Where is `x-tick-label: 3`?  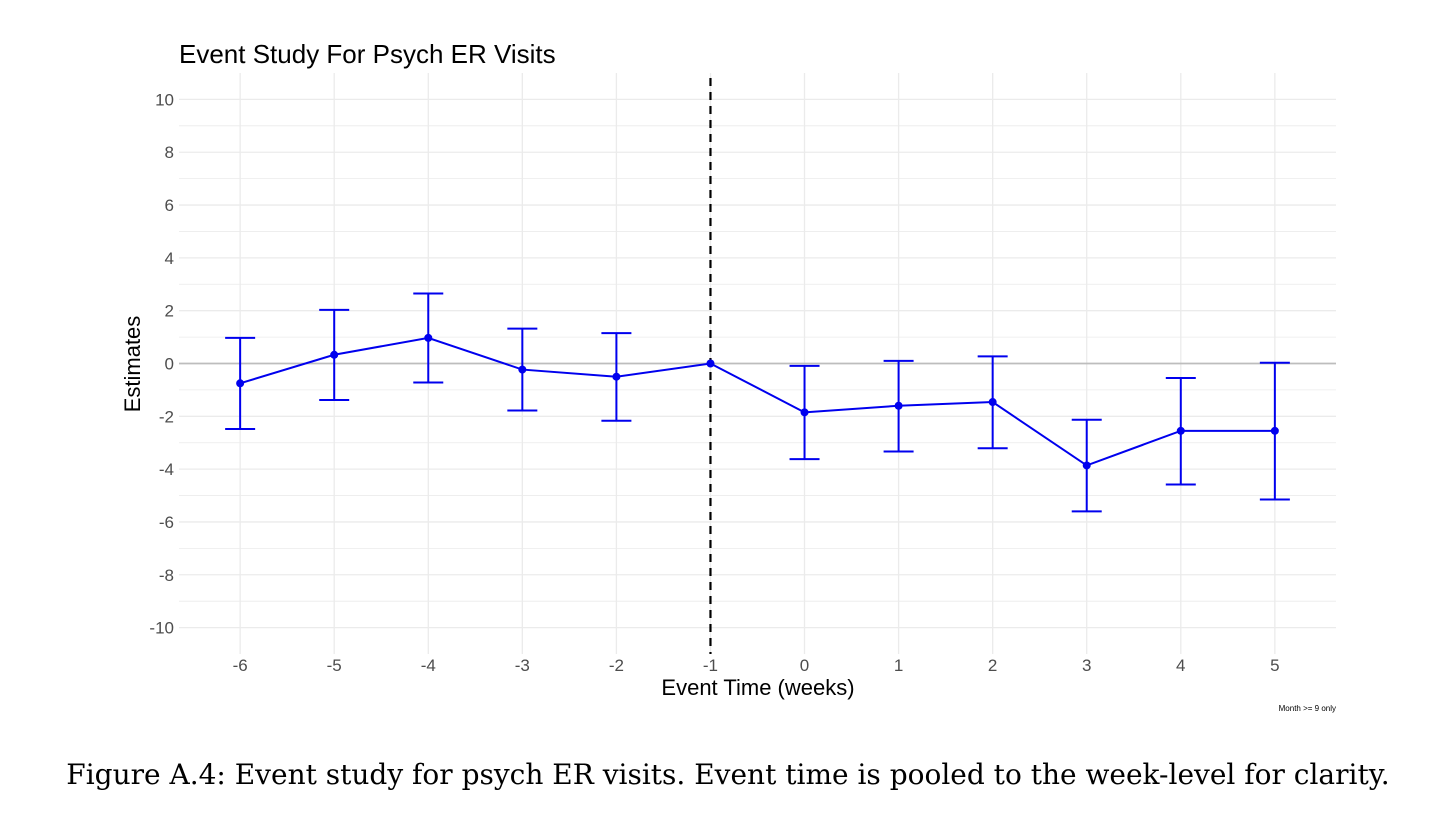
x-tick-label: 3 is located at coordinates (1086, 665).